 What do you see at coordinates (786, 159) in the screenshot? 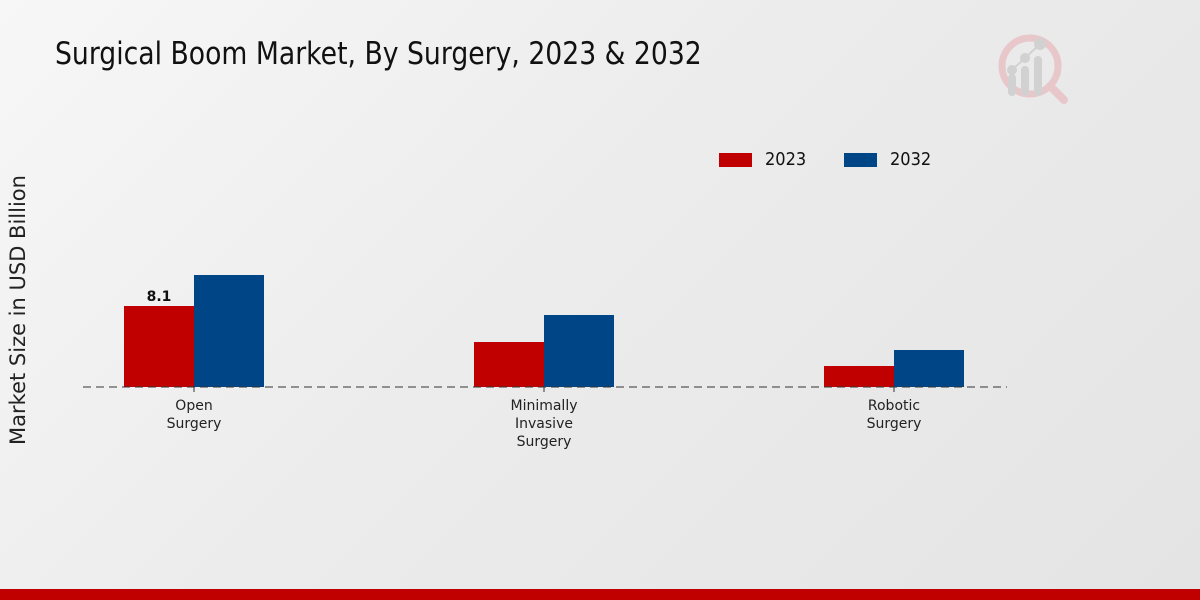
I see `legend-label-2023: 2023` at bounding box center [786, 159].